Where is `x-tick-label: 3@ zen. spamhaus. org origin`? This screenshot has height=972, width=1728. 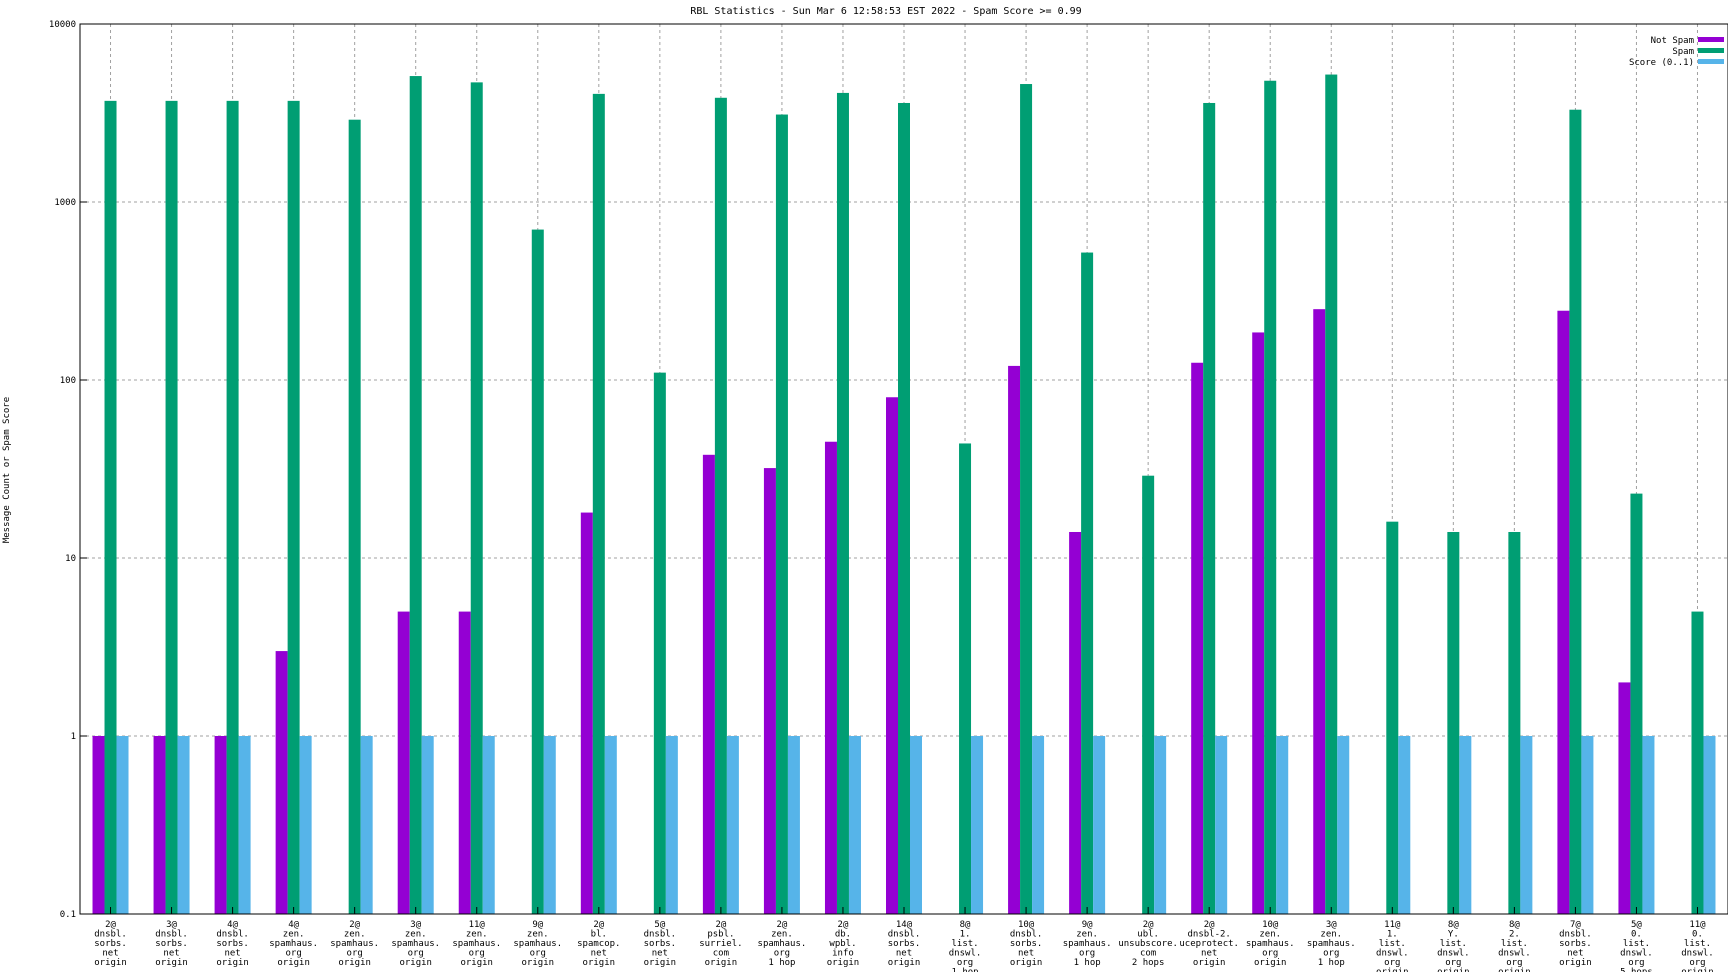
x-tick-label: 3@ zen. spamhaus. org origin is located at coordinates (415, 944).